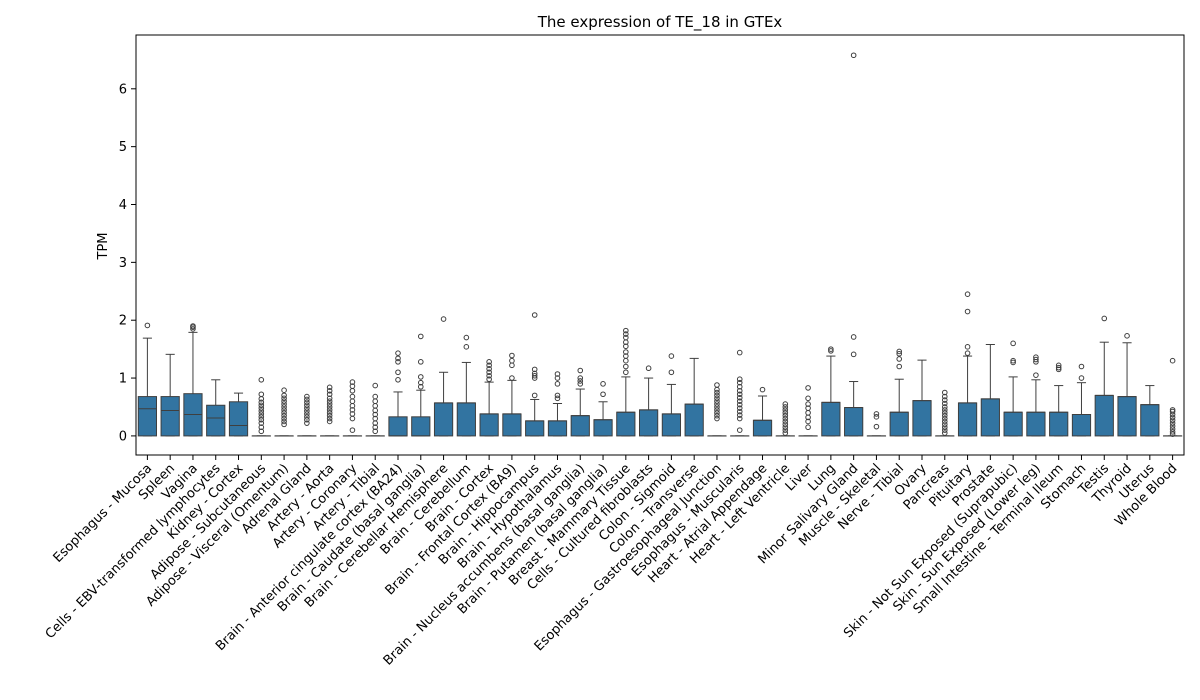 This screenshot has height=700, width=1200. Describe the element at coordinates (123, 321) in the screenshot. I see `y-tick-label: 2` at that location.